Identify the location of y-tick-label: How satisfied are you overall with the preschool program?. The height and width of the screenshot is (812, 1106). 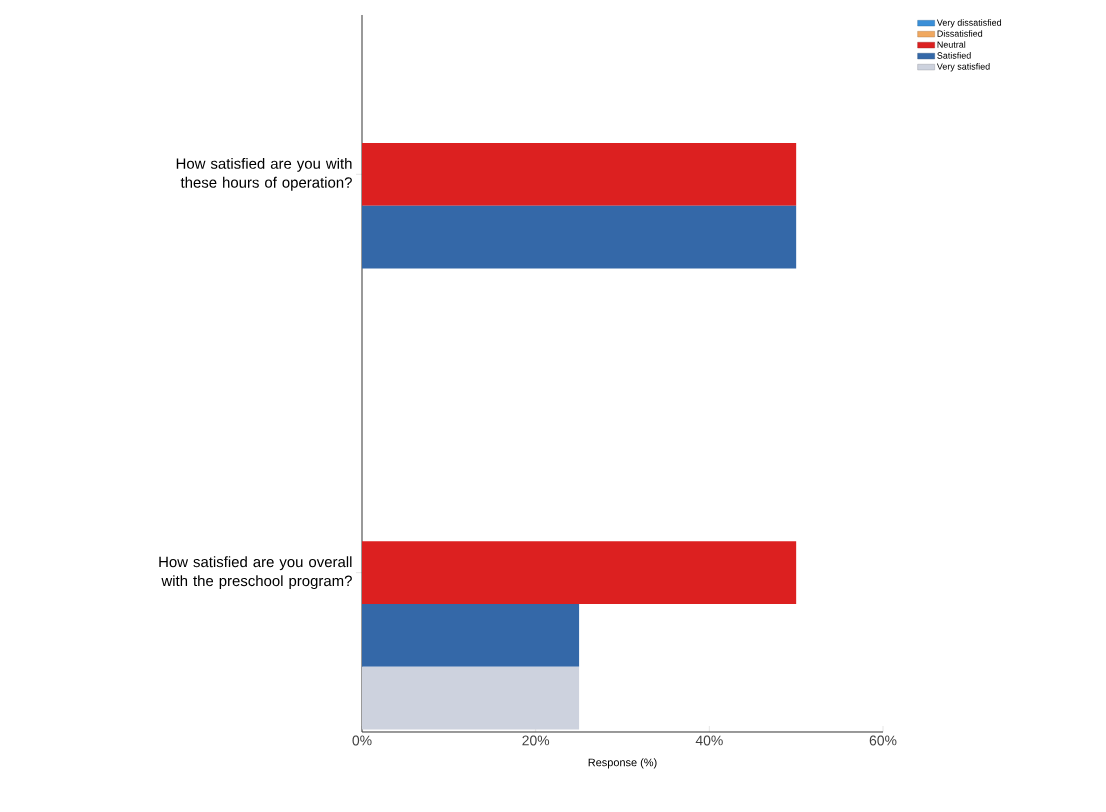
(255, 573).